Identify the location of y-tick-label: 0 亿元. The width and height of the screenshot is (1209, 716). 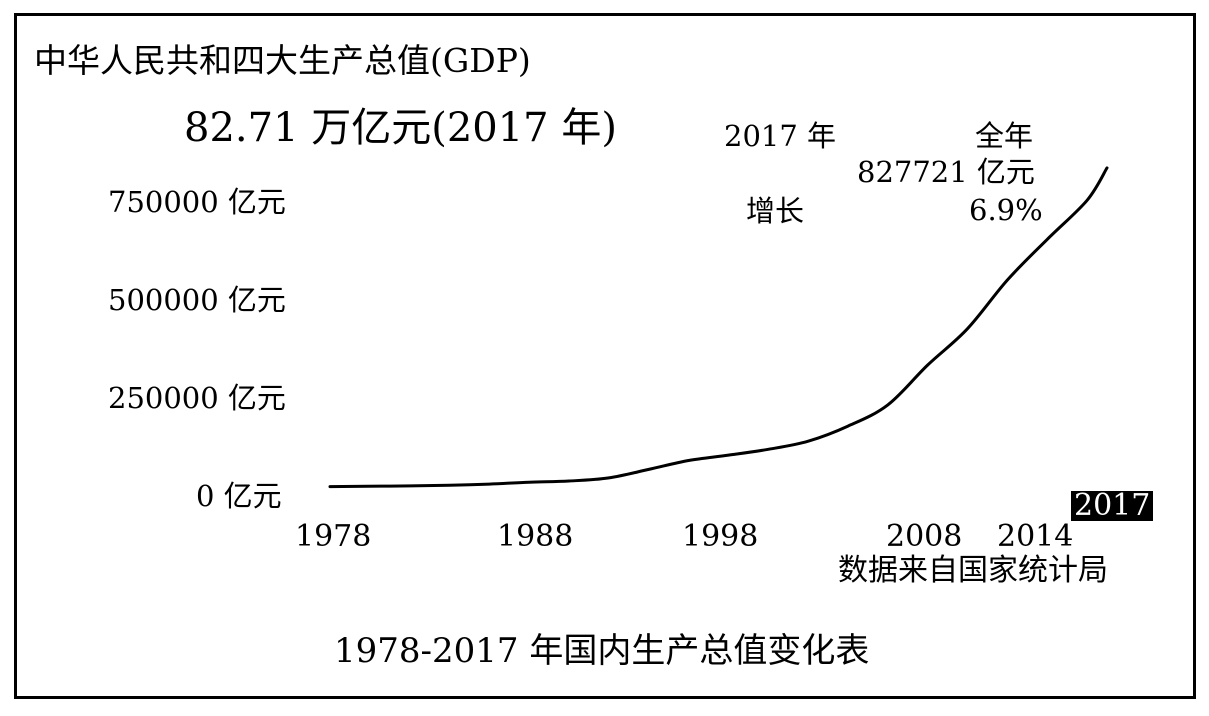
(239, 496).